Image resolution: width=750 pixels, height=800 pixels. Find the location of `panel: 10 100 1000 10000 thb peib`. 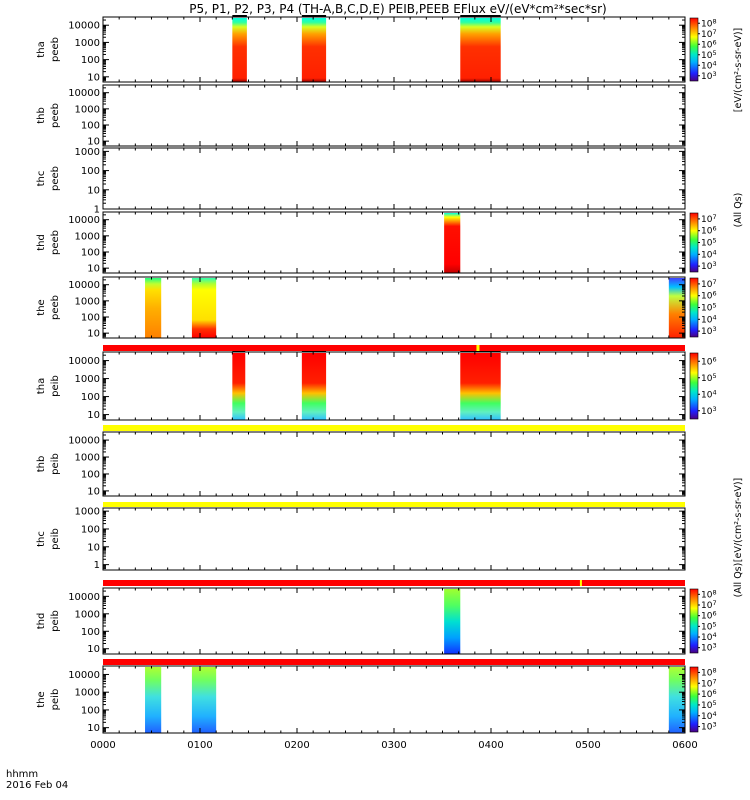

panel: 10 100 1000 10000 thb peib is located at coordinates (361, 464).